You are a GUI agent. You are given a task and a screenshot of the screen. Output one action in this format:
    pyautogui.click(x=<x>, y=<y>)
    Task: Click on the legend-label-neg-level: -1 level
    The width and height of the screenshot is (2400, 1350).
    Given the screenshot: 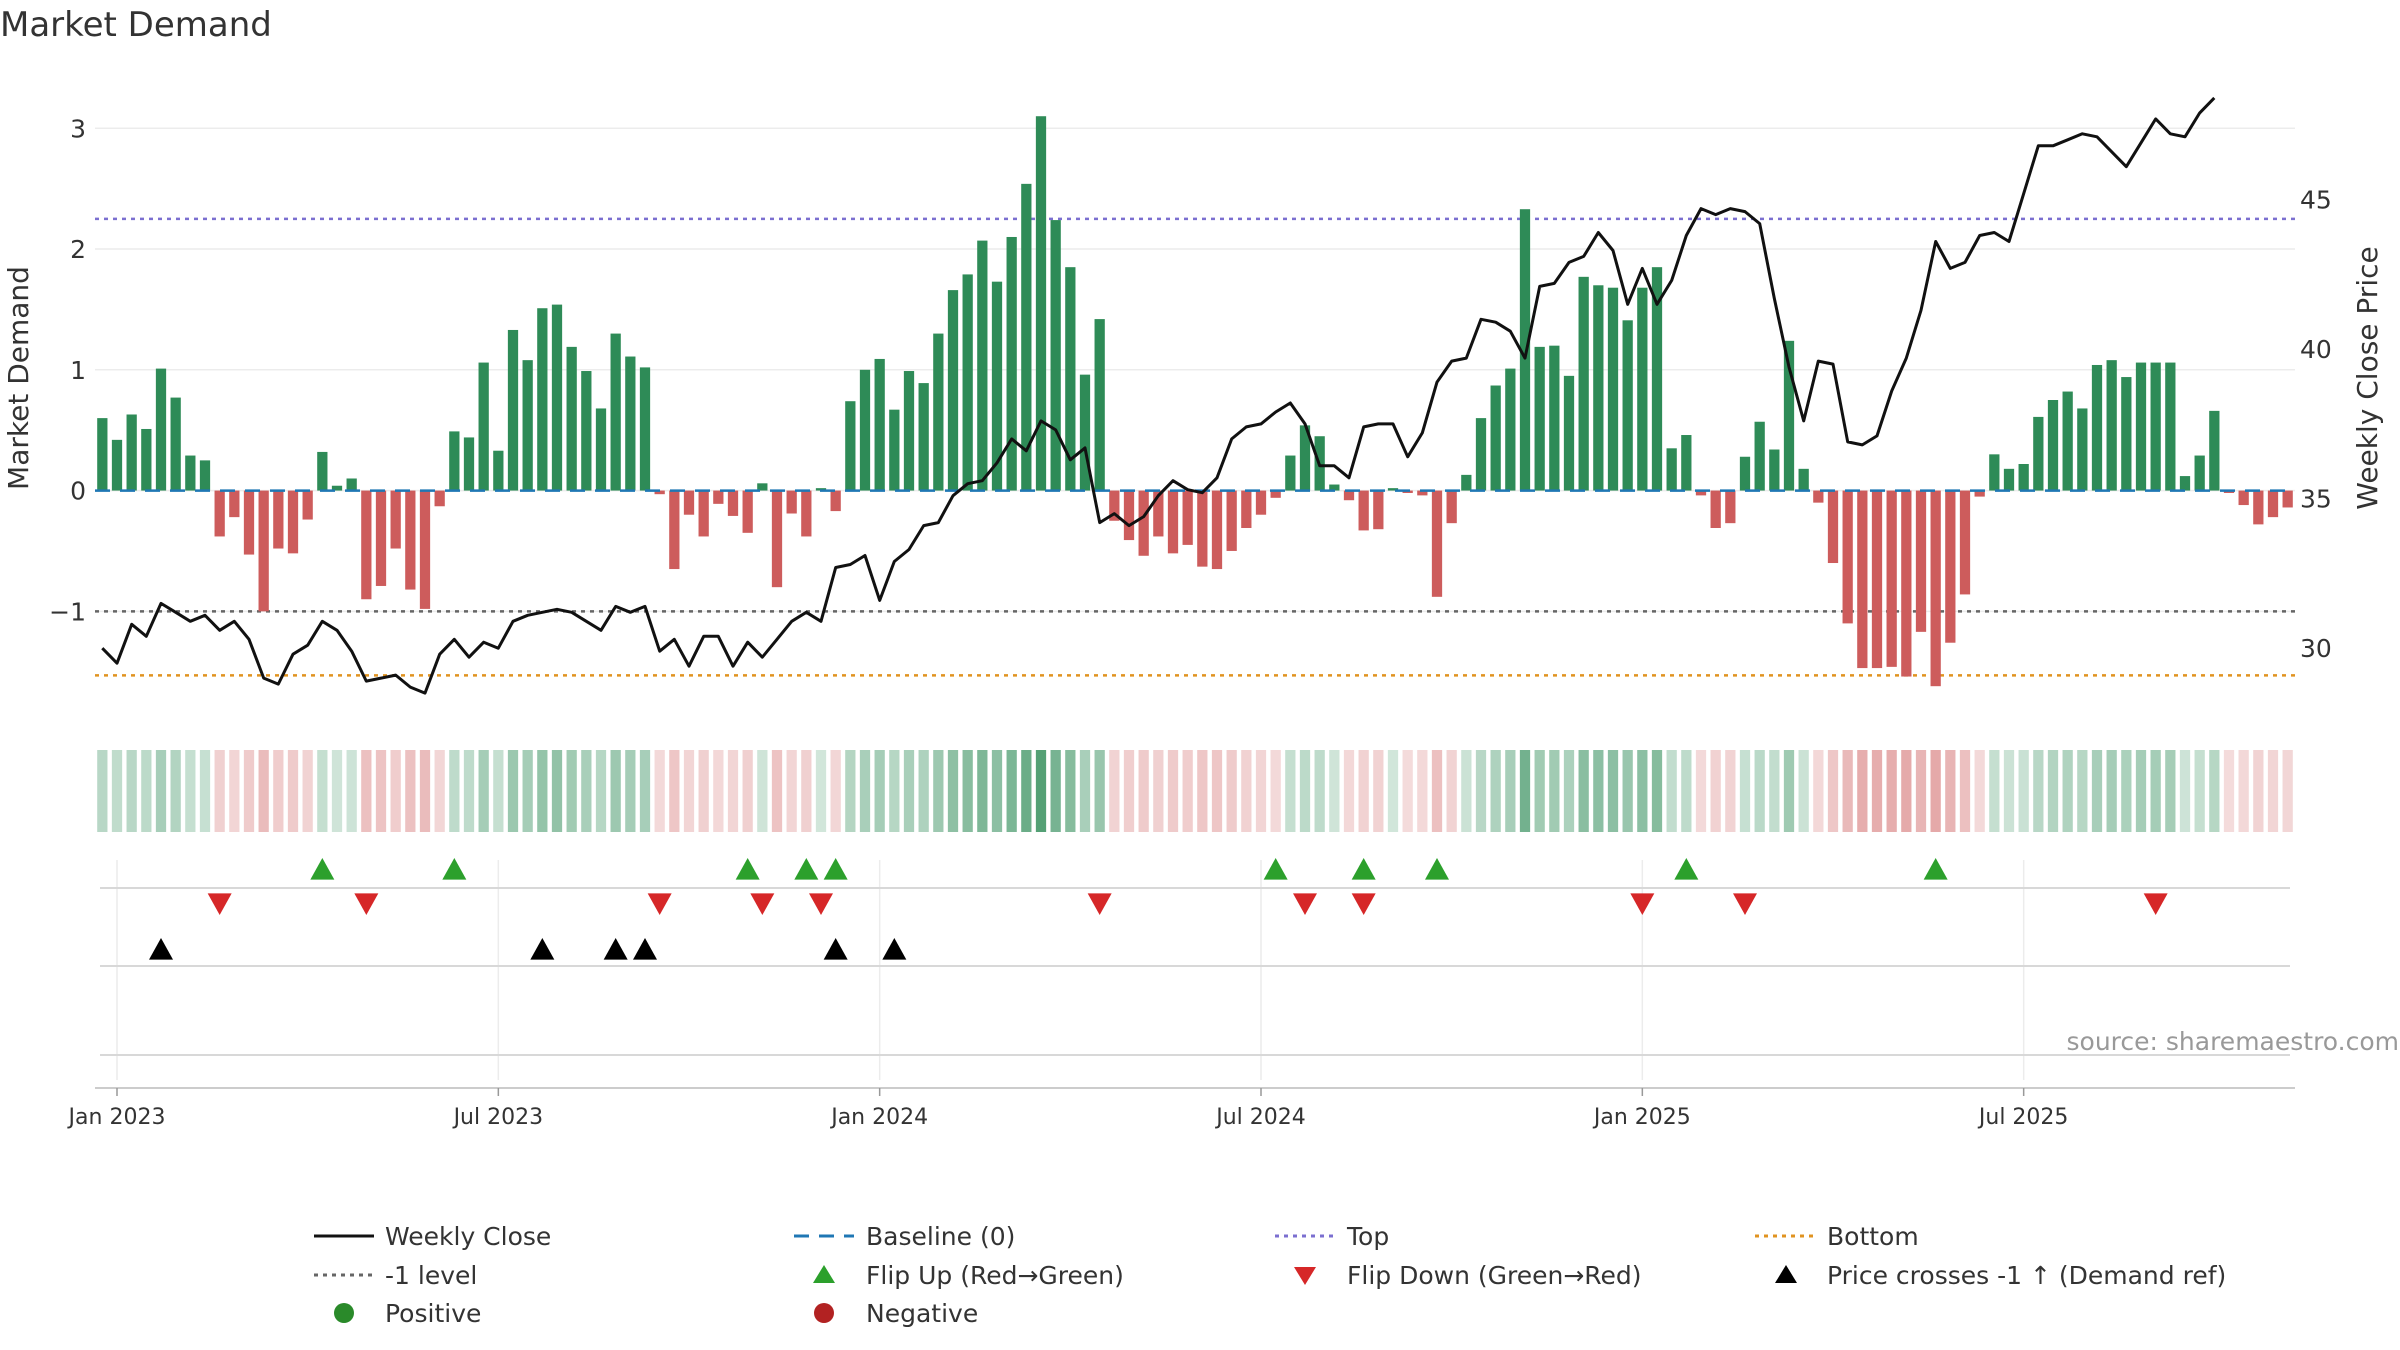 What is the action you would take?
    pyautogui.click(x=431, y=1275)
    